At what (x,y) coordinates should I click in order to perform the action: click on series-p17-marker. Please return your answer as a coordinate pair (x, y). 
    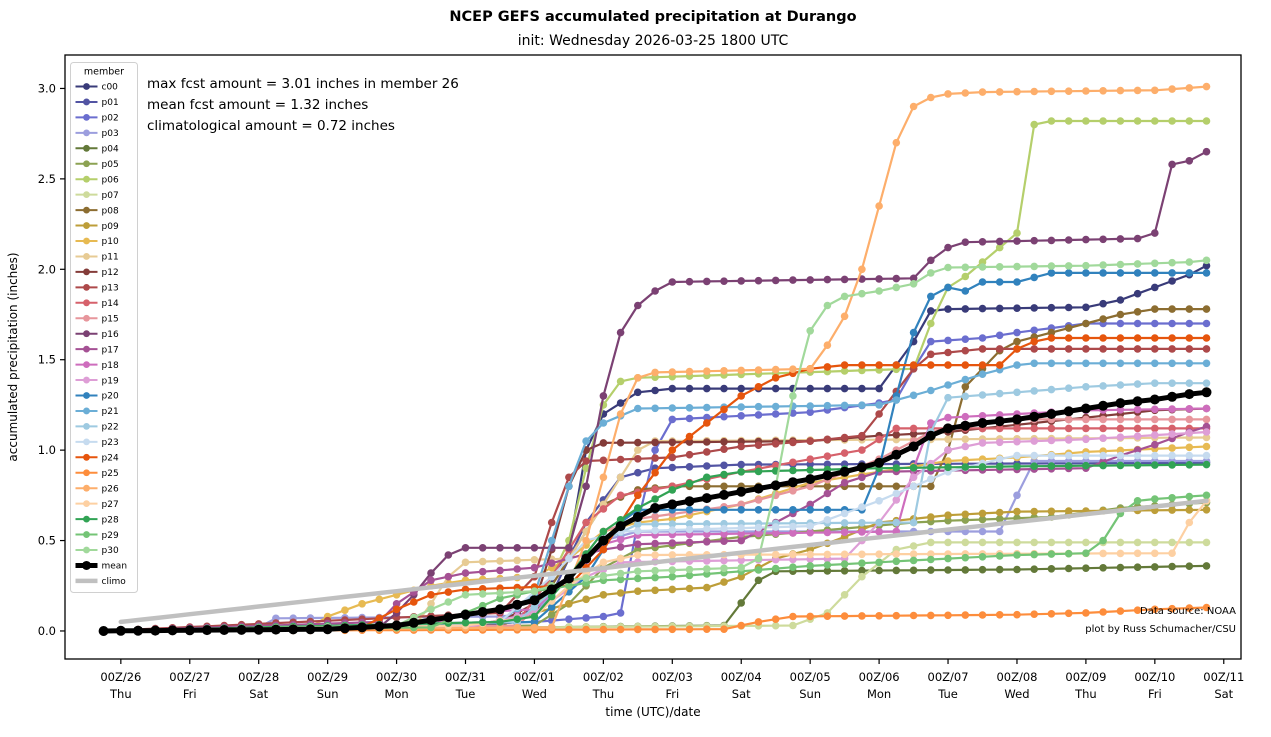
    Looking at the image, I should click on (1137, 450).